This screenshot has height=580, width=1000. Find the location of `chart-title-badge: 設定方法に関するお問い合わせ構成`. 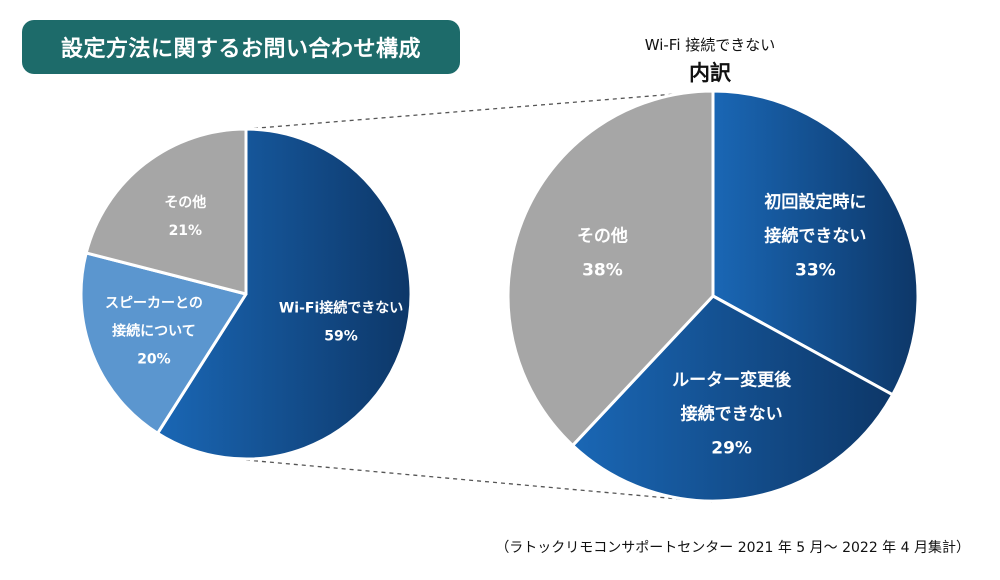

chart-title-badge: 設定方法に関するお問い合わせ構成 is located at coordinates (241, 47).